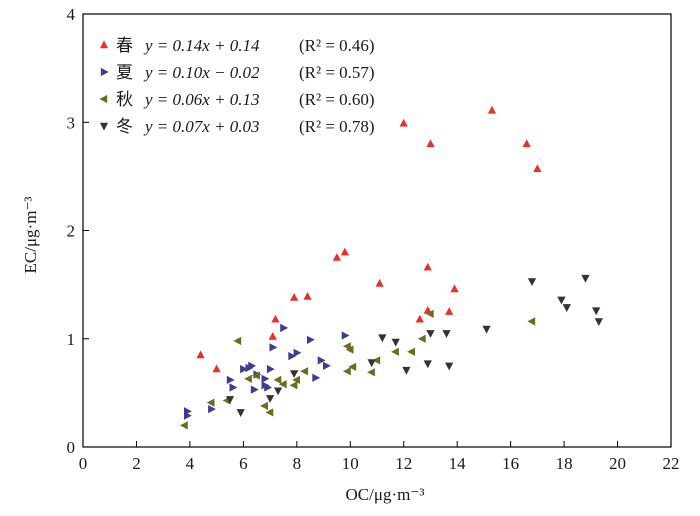  I want to click on legend-series-name: 秋, so click(124, 99).